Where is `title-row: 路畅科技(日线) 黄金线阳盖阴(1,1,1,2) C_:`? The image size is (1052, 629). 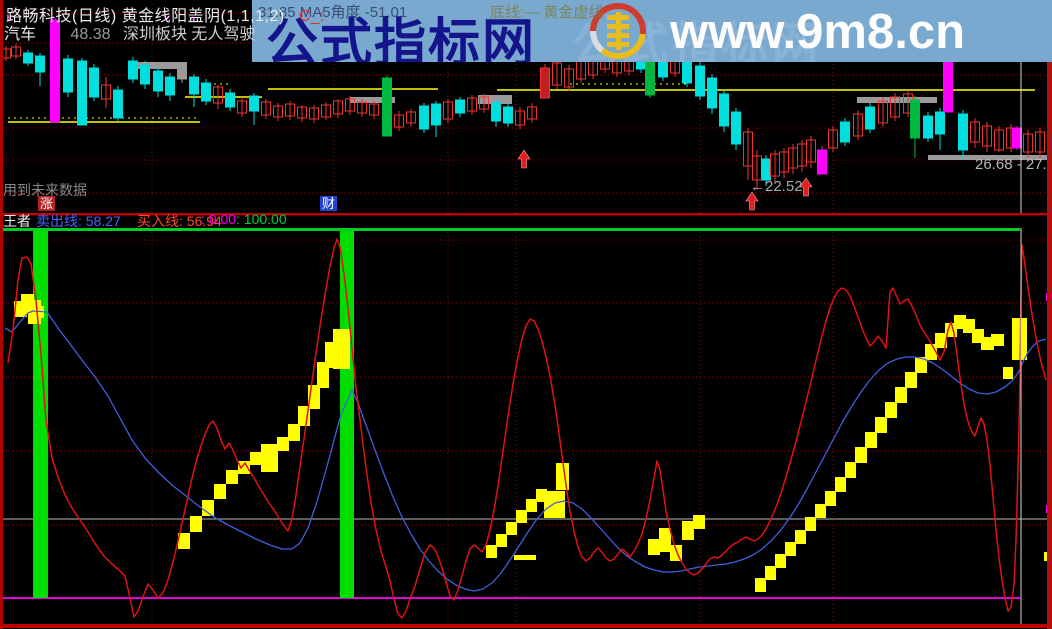
title-row: 路畅科技(日线) 黄金线阳盖阴(1,1,1,2) C_: is located at coordinates (165, 14).